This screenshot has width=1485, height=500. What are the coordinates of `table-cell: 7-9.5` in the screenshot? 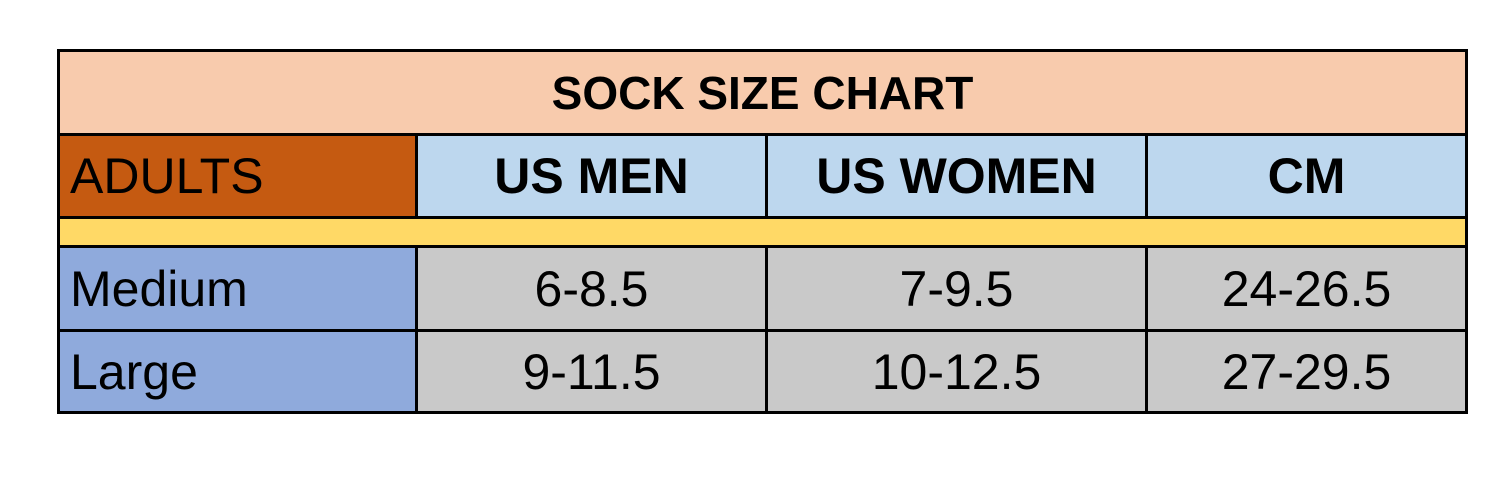 It's located at (956, 288).